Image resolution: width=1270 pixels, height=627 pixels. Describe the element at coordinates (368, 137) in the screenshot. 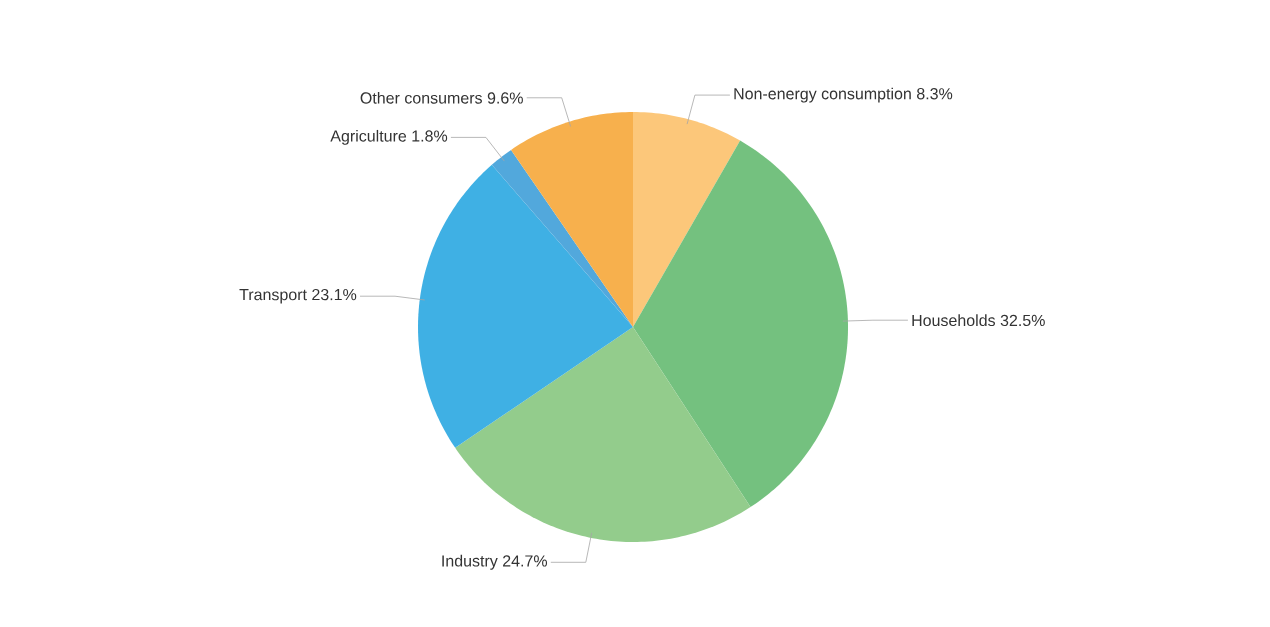

I see `slice-label: Agriculture` at that location.